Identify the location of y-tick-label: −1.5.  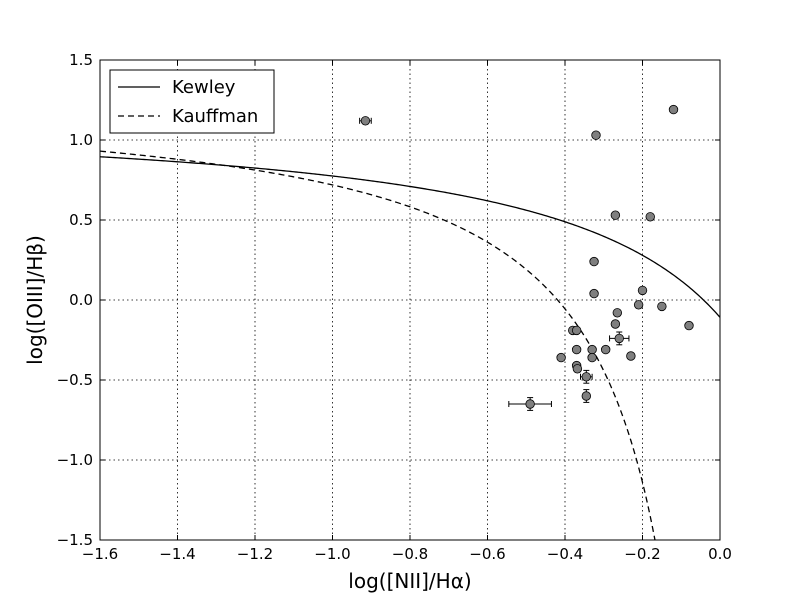
(75, 540).